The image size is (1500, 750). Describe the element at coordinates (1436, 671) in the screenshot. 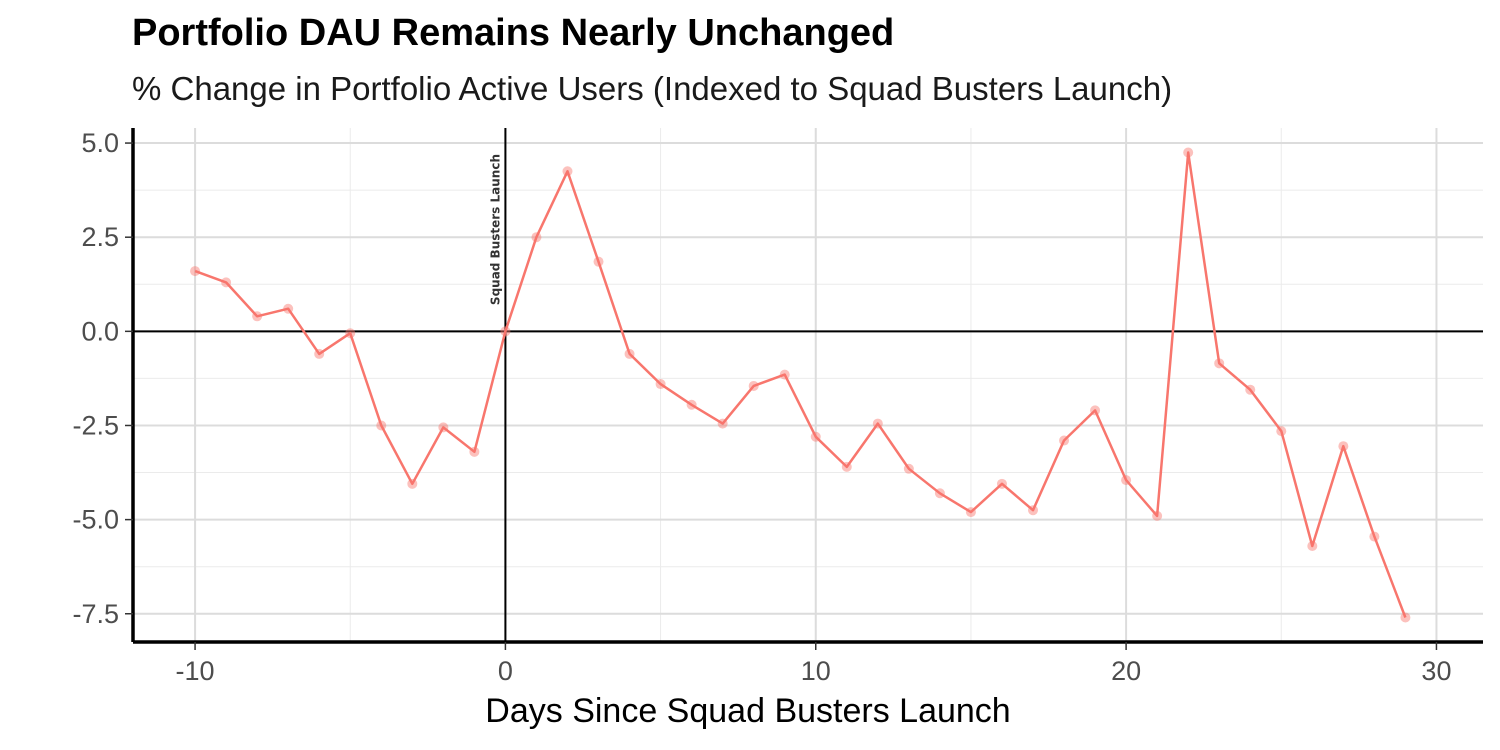

I see `x-tick-label: 30` at that location.